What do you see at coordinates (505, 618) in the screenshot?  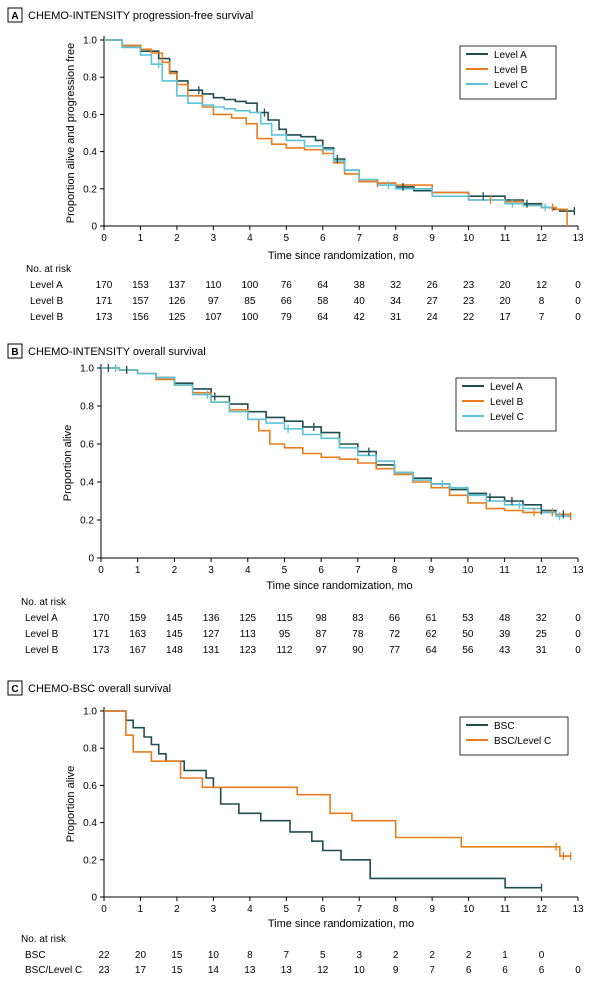 I see `risk-value: 48` at bounding box center [505, 618].